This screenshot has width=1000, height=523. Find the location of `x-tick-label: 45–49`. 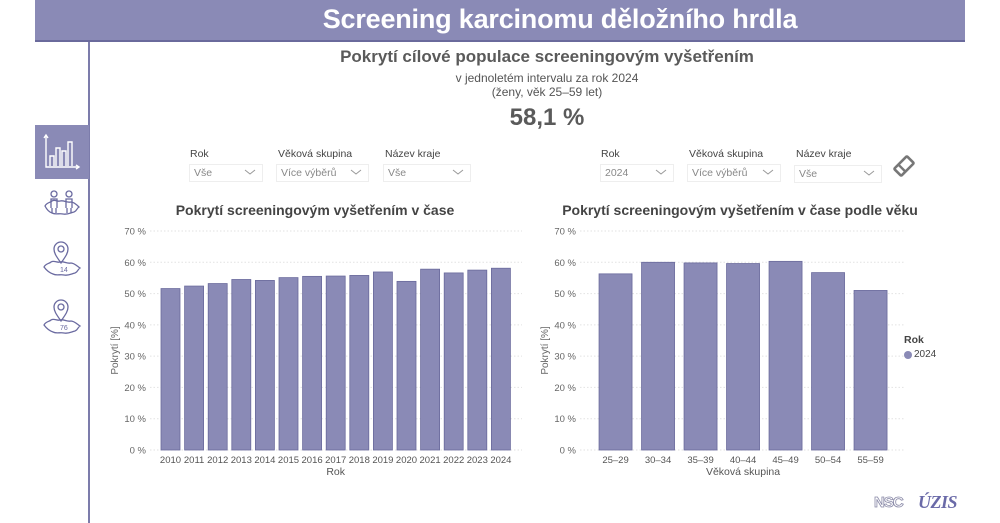

x-tick-label: 45–49 is located at coordinates (785, 460).